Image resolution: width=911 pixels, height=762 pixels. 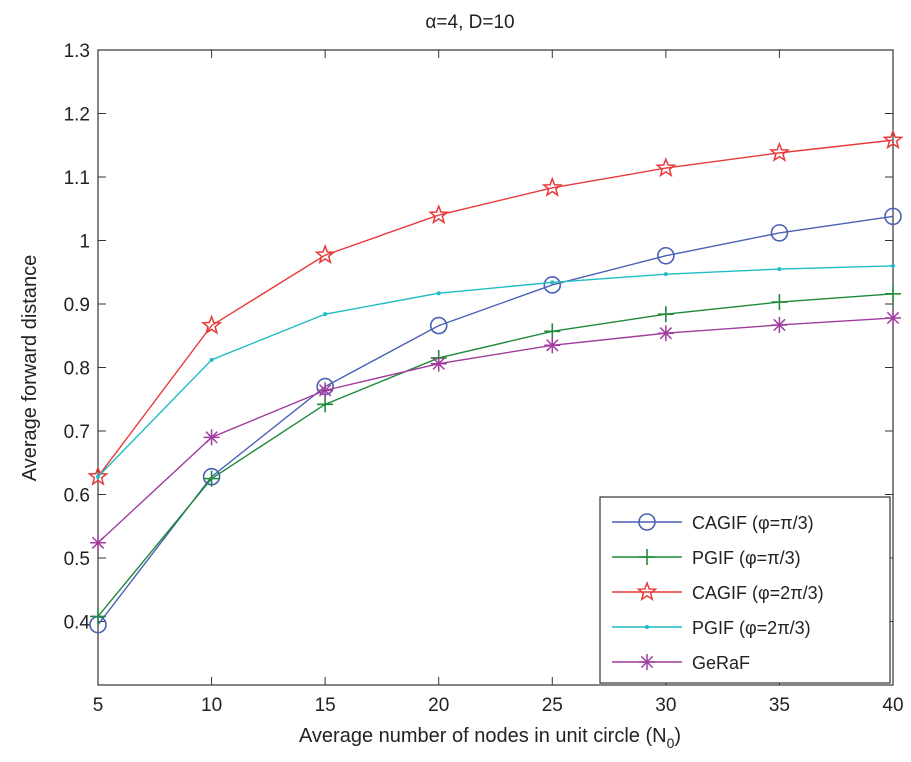 I want to click on x-tick-label: 5, so click(x=98, y=705).